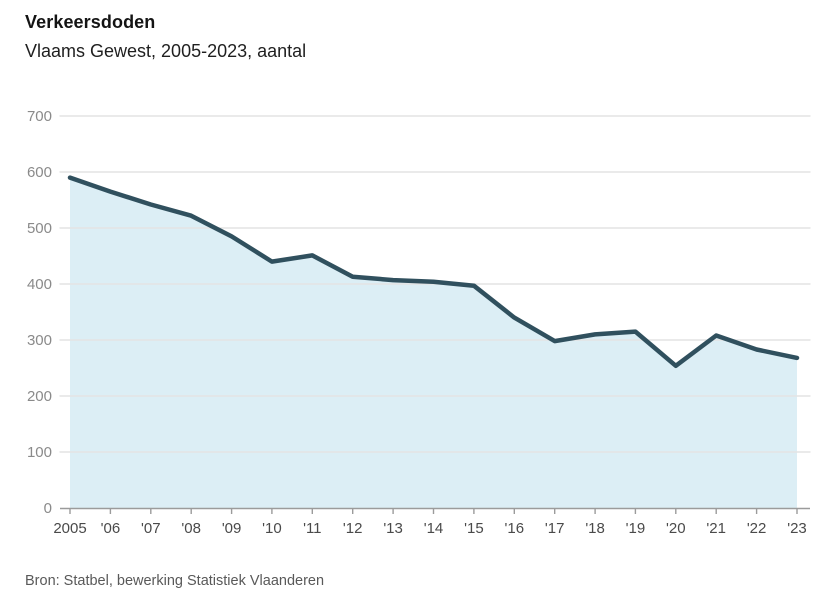  I want to click on chart-title: Verkeersdoden, so click(90, 22).